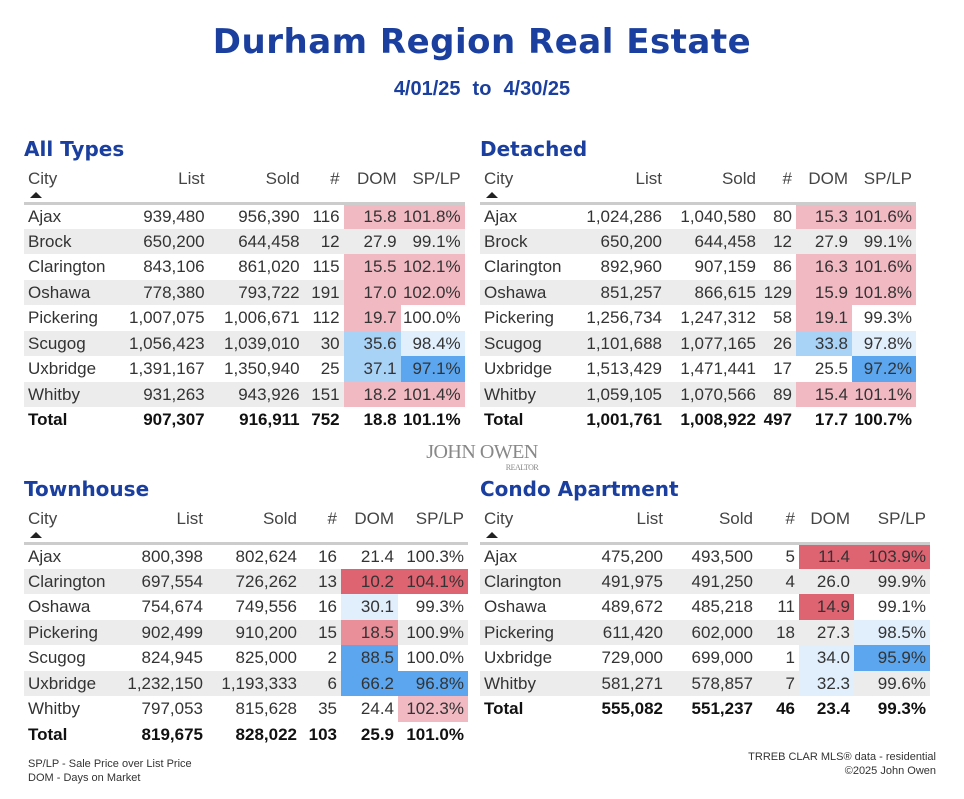  Describe the element at coordinates (369, 632) in the screenshot. I see `cell-dom: 18.5` at that location.